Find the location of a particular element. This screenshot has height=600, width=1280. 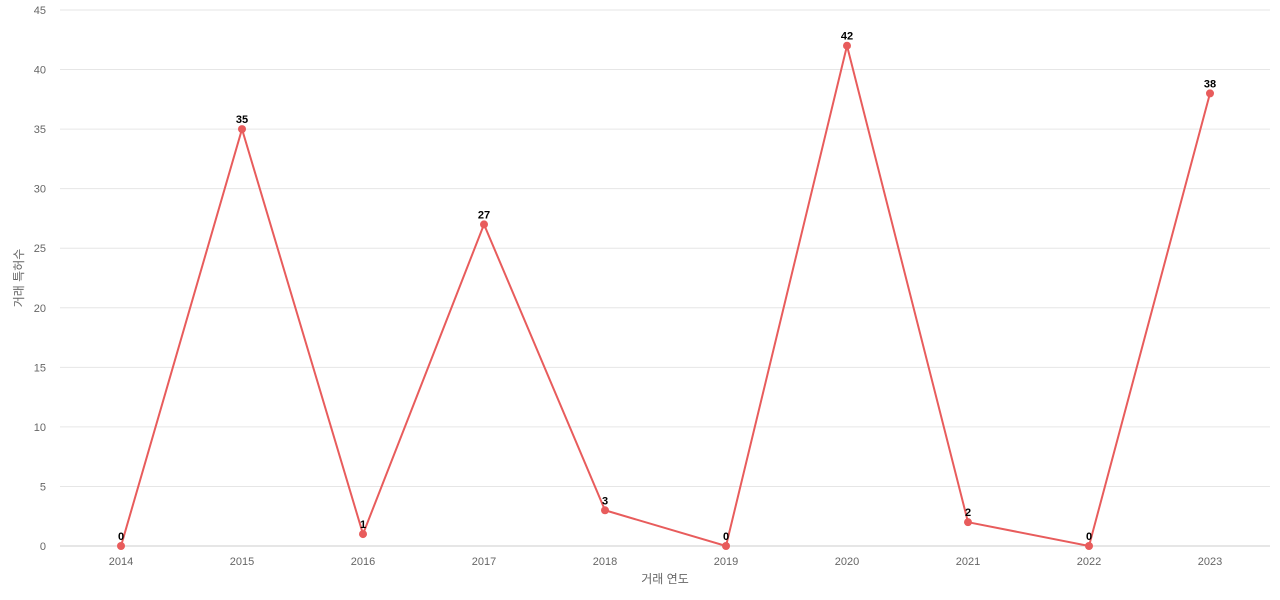

x-axis-ticks: 2014 2015 2016 2017 2018 2019 2020 2021 2022 2023 is located at coordinates (665, 562).